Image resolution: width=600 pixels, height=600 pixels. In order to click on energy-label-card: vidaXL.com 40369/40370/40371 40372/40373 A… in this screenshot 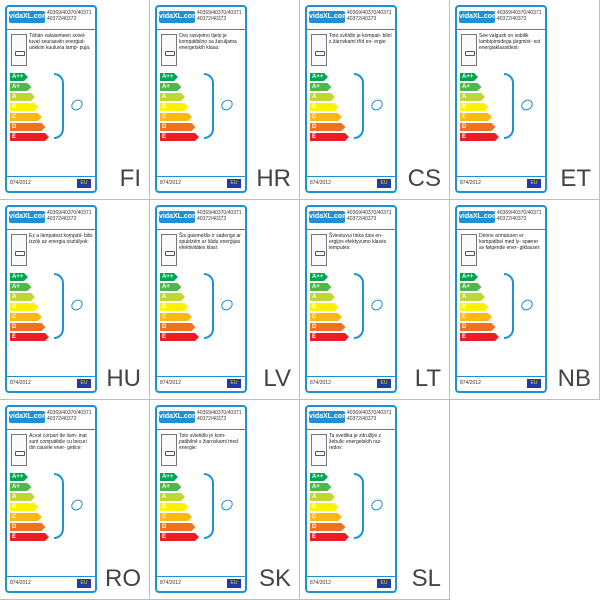, I will do `click(51, 499)`.